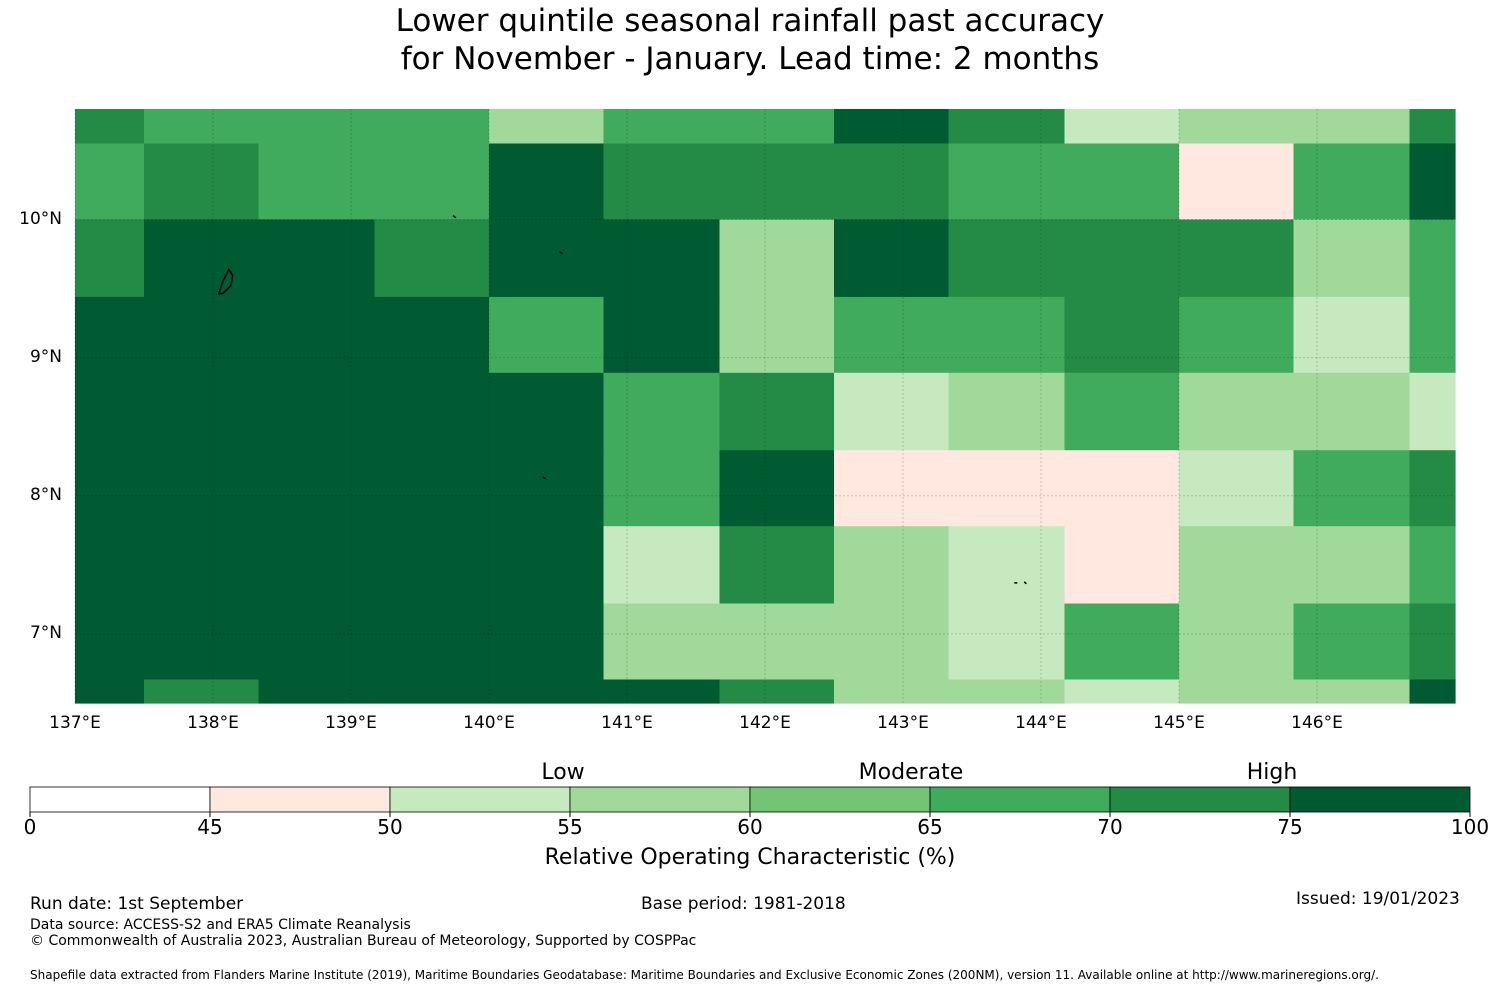 The height and width of the screenshot is (990, 1500). What do you see at coordinates (563, 772) in the screenshot?
I see `colorbar-category-low: Low` at bounding box center [563, 772].